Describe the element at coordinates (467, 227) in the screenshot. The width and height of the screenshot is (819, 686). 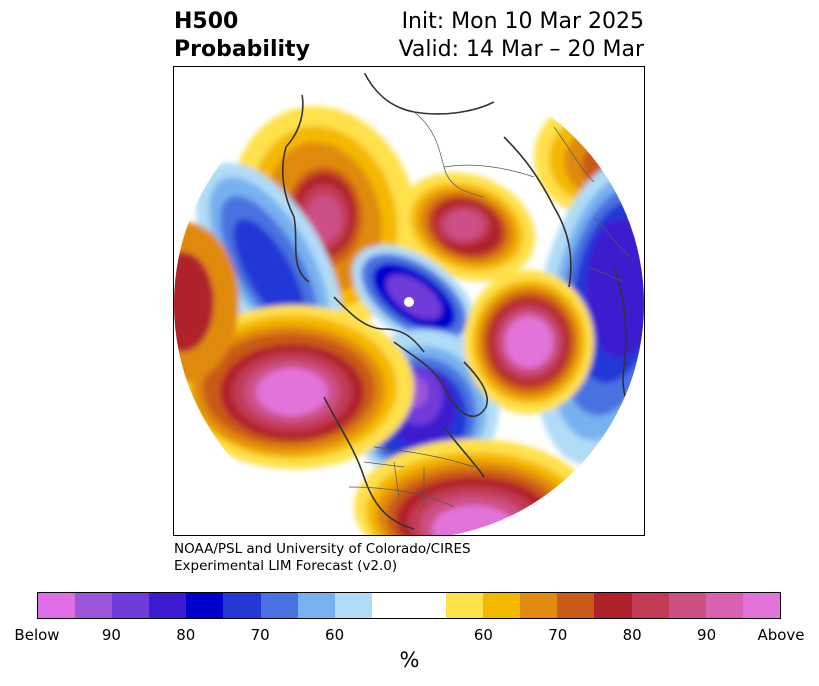
I see `above-anomaly-europe` at that location.